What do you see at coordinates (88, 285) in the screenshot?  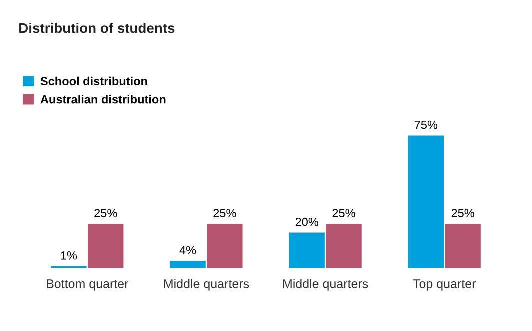 I see `x-tick-label: Bottom quarter` at bounding box center [88, 285].